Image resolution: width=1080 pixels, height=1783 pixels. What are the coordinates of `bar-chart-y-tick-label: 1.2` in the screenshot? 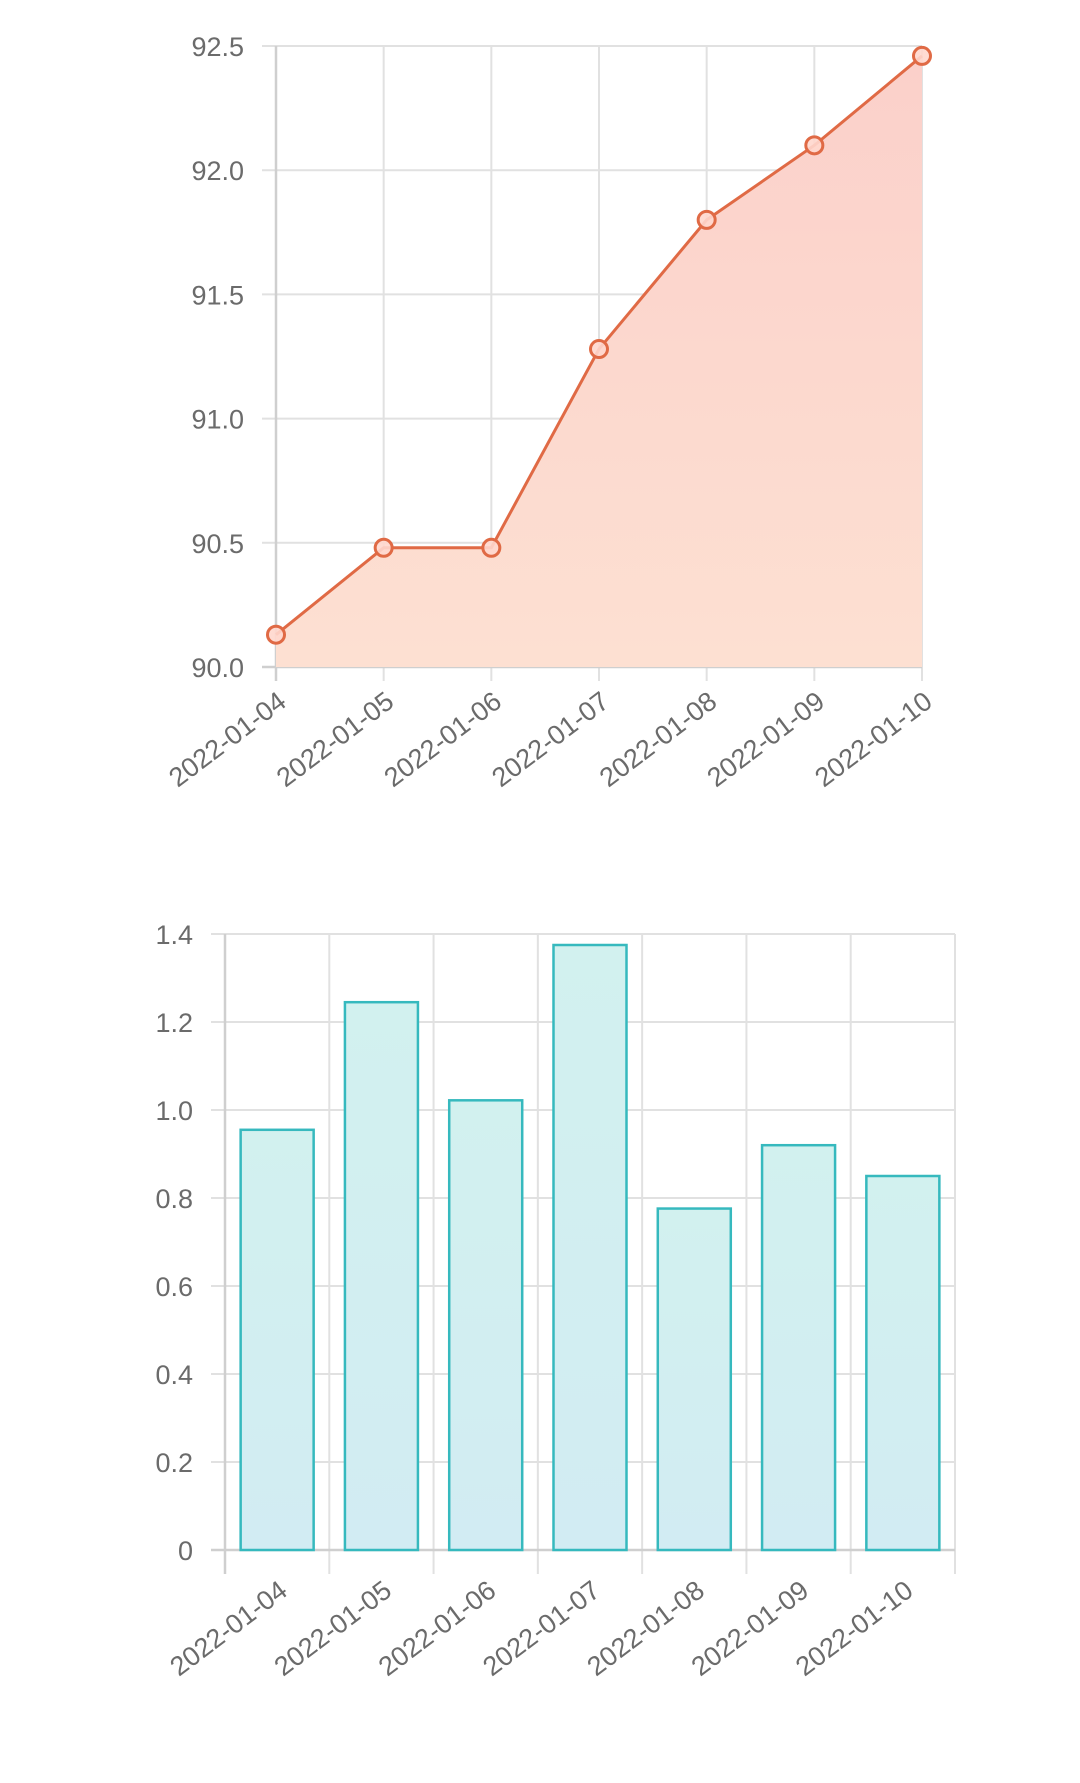 It's located at (174, 1023).